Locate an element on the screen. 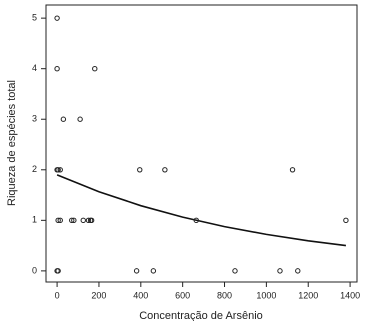 The width and height of the screenshot is (365, 321). x-tick-label: 800 is located at coordinates (224, 295).